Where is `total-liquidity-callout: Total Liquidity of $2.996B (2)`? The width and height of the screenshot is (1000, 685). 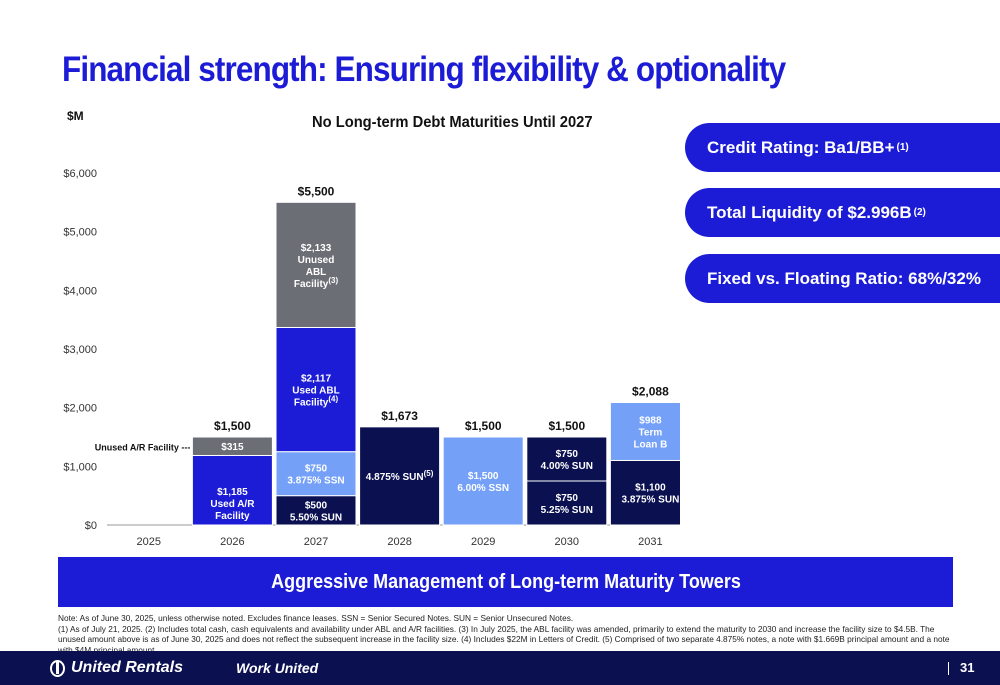
total-liquidity-callout: Total Liquidity of $2.996B (2) is located at coordinates (842, 212).